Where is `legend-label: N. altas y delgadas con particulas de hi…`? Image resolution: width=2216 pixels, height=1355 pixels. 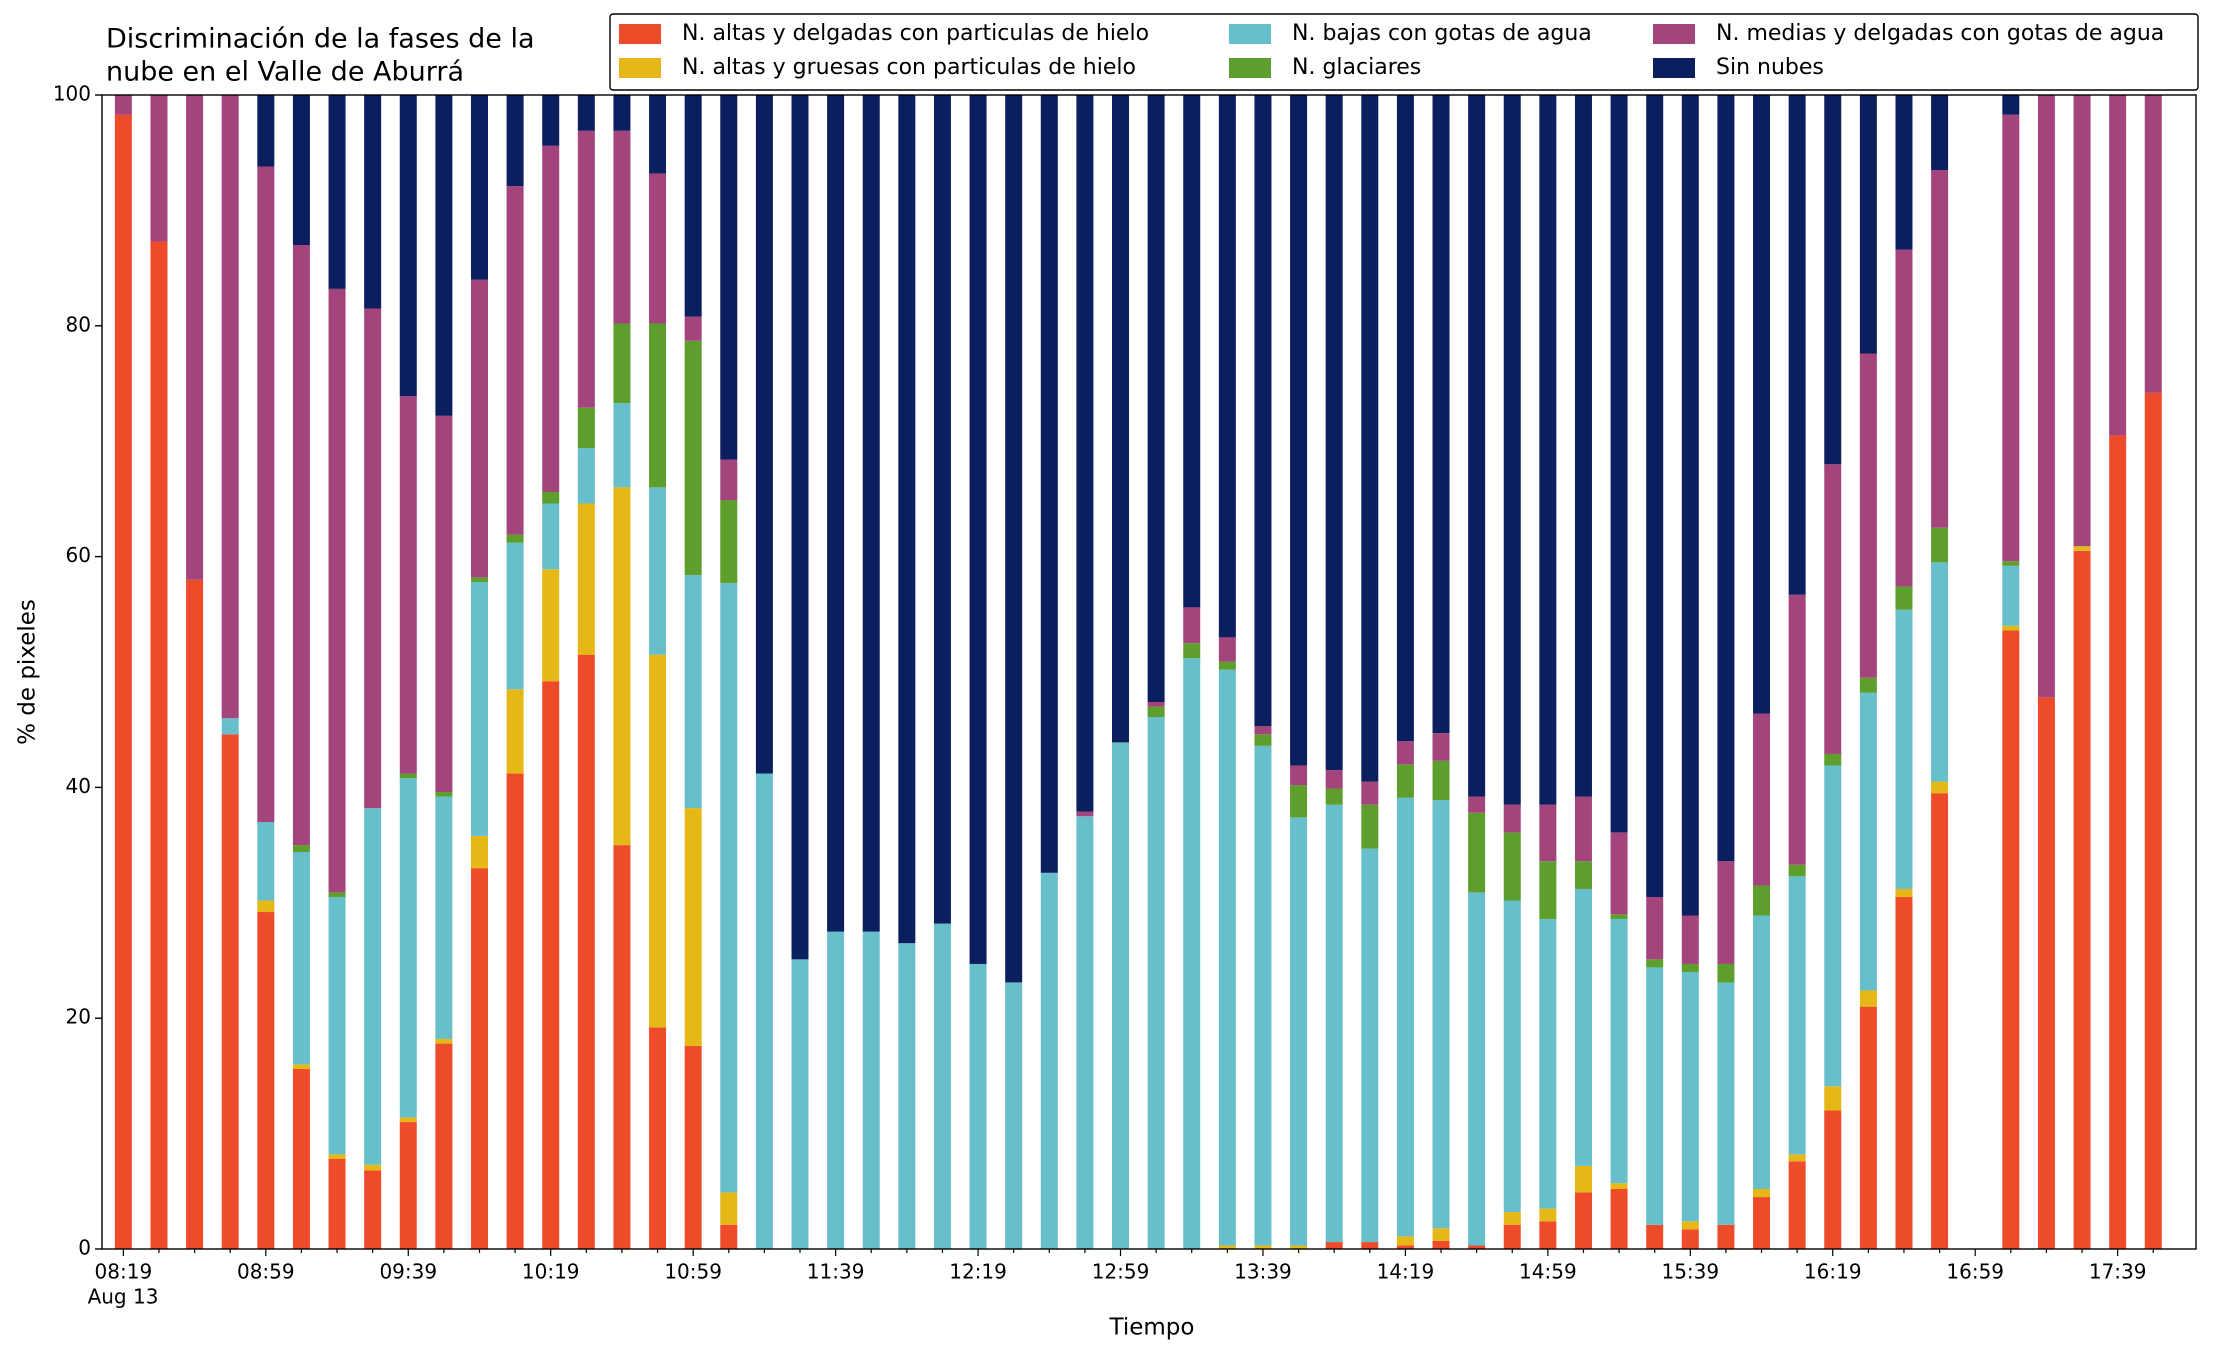
legend-label: N. altas y delgadas con particulas de hi… is located at coordinates (915, 33).